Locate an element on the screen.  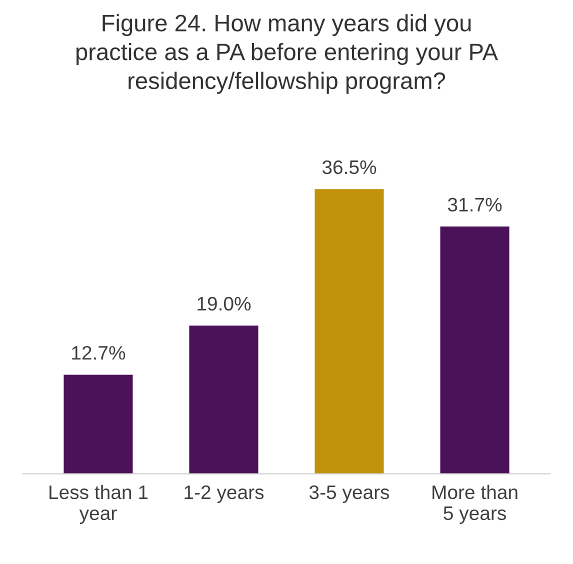
x-tick-label: More than 5 years is located at coordinates (475, 504).